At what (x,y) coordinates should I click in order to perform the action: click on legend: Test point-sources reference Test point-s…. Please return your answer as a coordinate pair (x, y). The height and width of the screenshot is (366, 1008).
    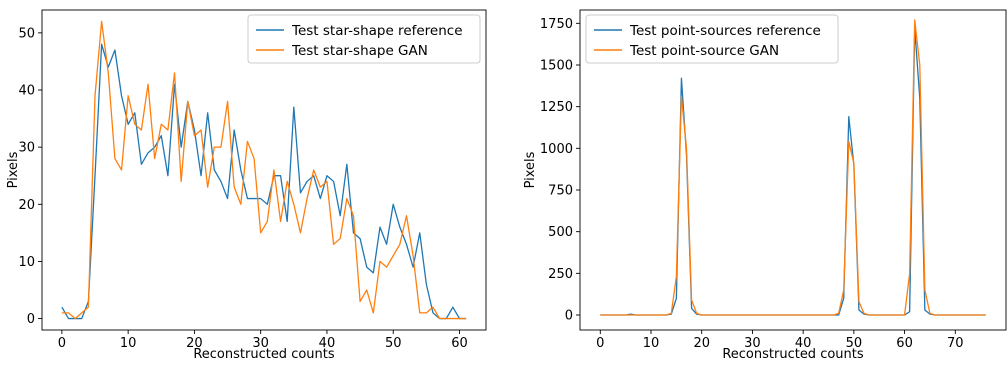
    Looking at the image, I should click on (712, 39).